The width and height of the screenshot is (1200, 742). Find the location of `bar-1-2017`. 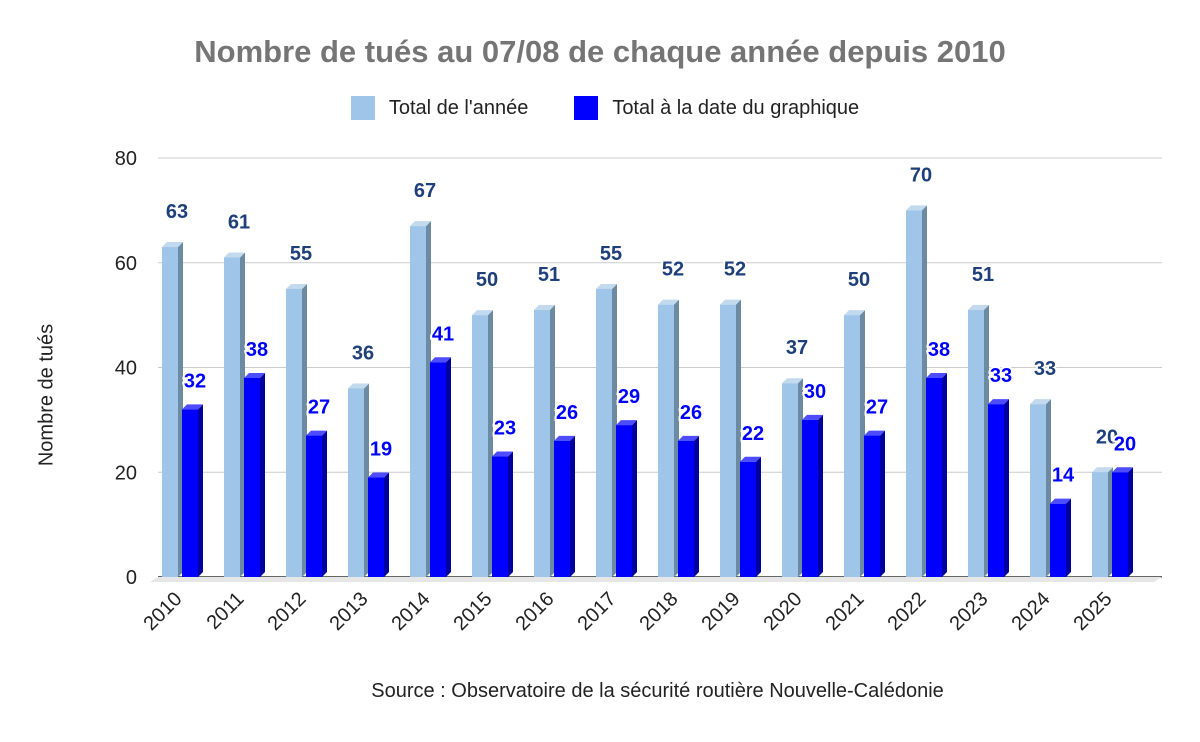

bar-1-2017 is located at coordinates (624, 501).